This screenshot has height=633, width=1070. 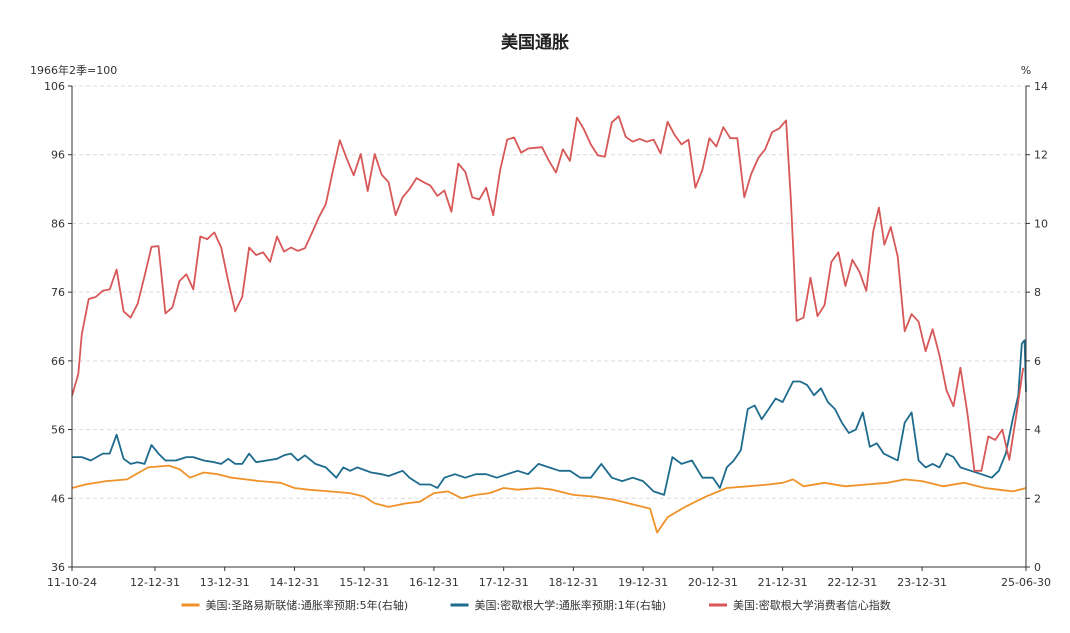 What do you see at coordinates (58, 292) in the screenshot?
I see `left-tick-label: 76` at bounding box center [58, 292].